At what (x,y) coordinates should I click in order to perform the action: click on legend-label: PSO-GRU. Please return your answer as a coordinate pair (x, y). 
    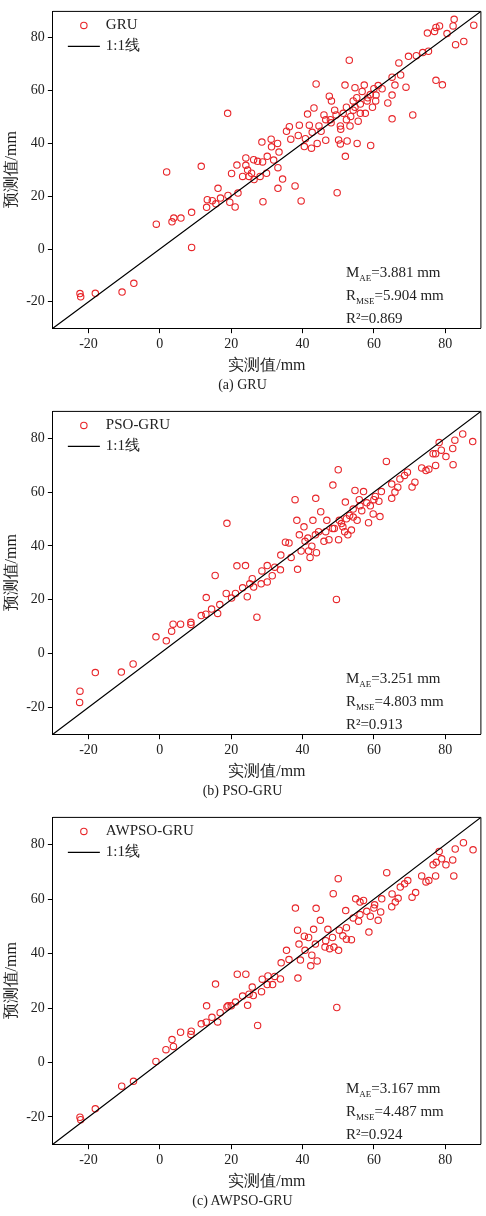
    Looking at the image, I should click on (138, 424).